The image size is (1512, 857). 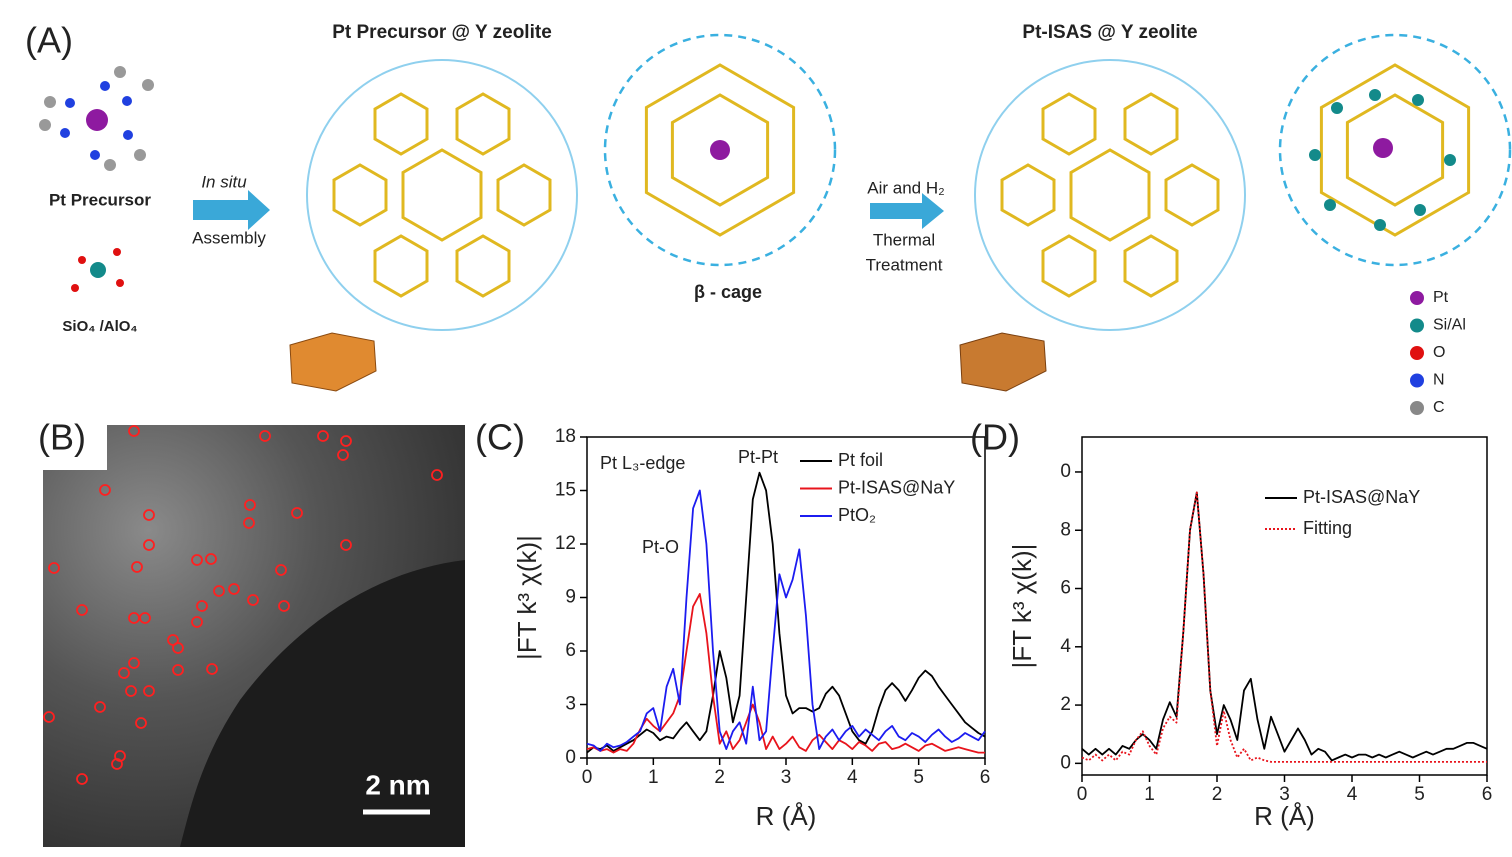 What do you see at coordinates (852, 777) in the screenshot?
I see `x-tick-label: 4` at bounding box center [852, 777].